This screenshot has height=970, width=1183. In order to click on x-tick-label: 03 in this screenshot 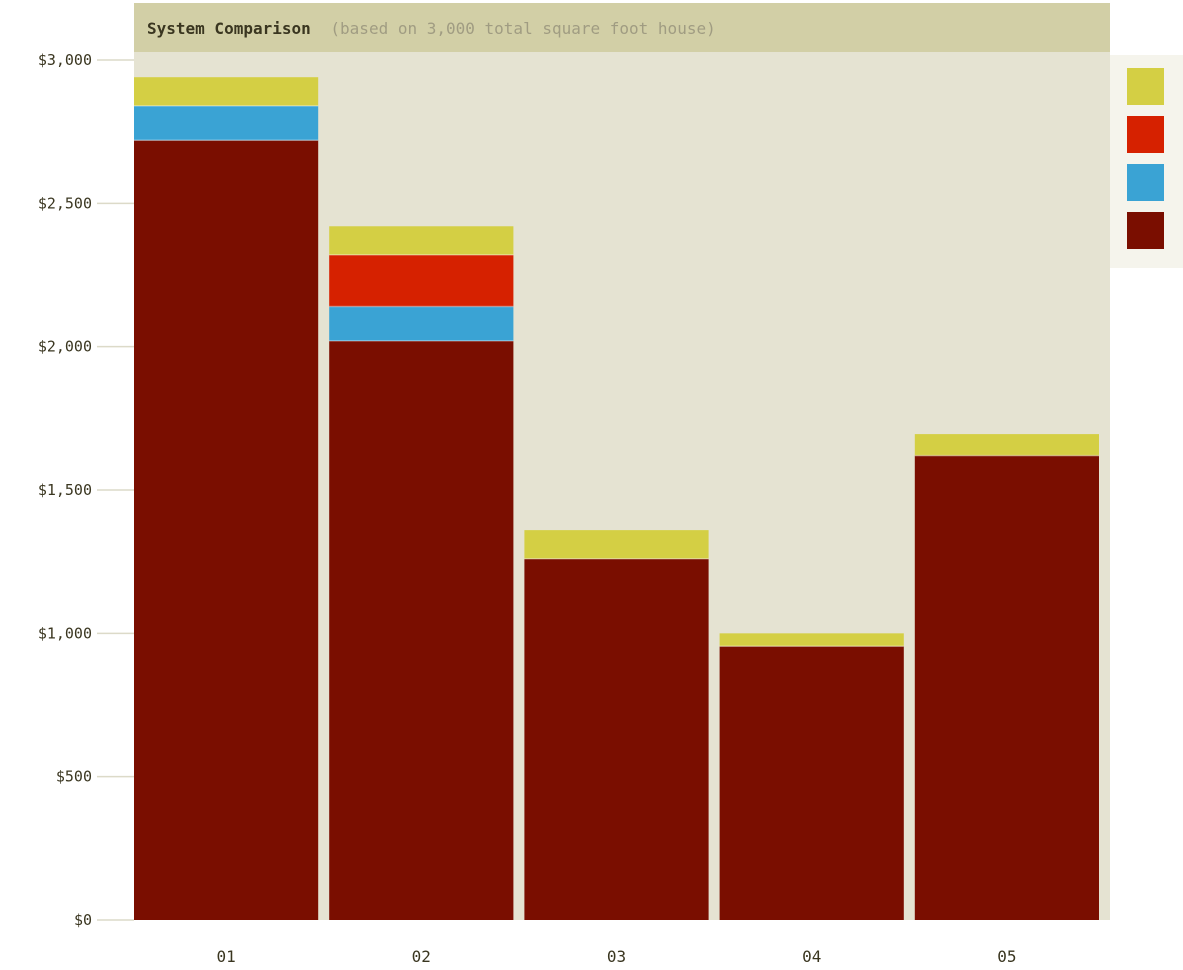, I will do `click(616, 956)`.